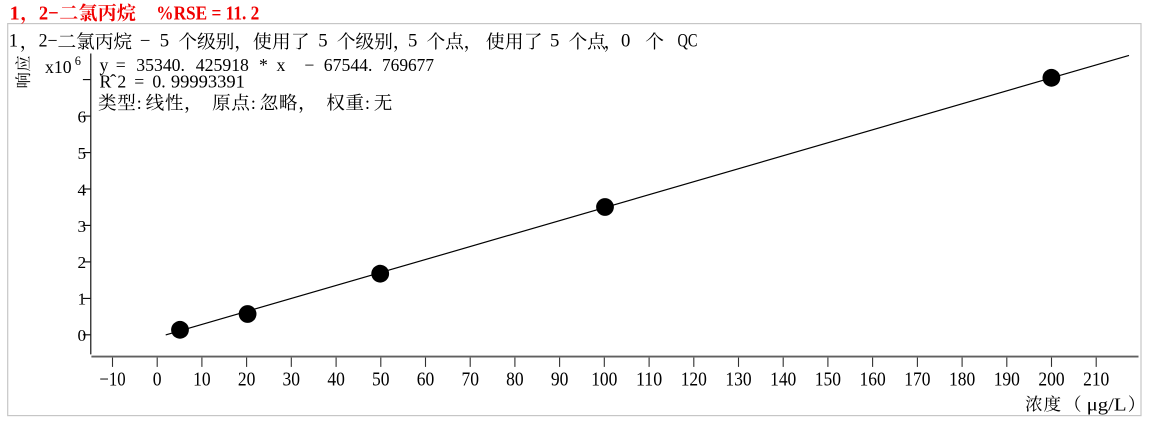 The height and width of the screenshot is (422, 1151). I want to click on svg-text: 210, so click(1096, 380).